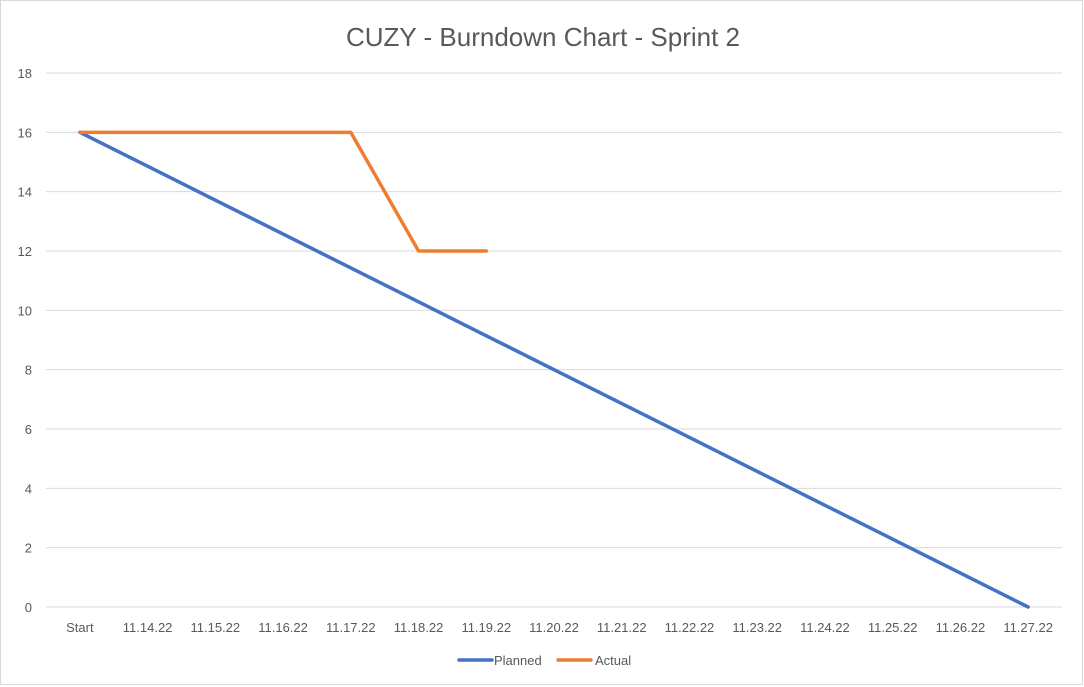 Image resolution: width=1084 pixels, height=687 pixels. What do you see at coordinates (543, 37) in the screenshot?
I see `chart-title: CUZY - Burndown Chart - Sprint 2` at bounding box center [543, 37].